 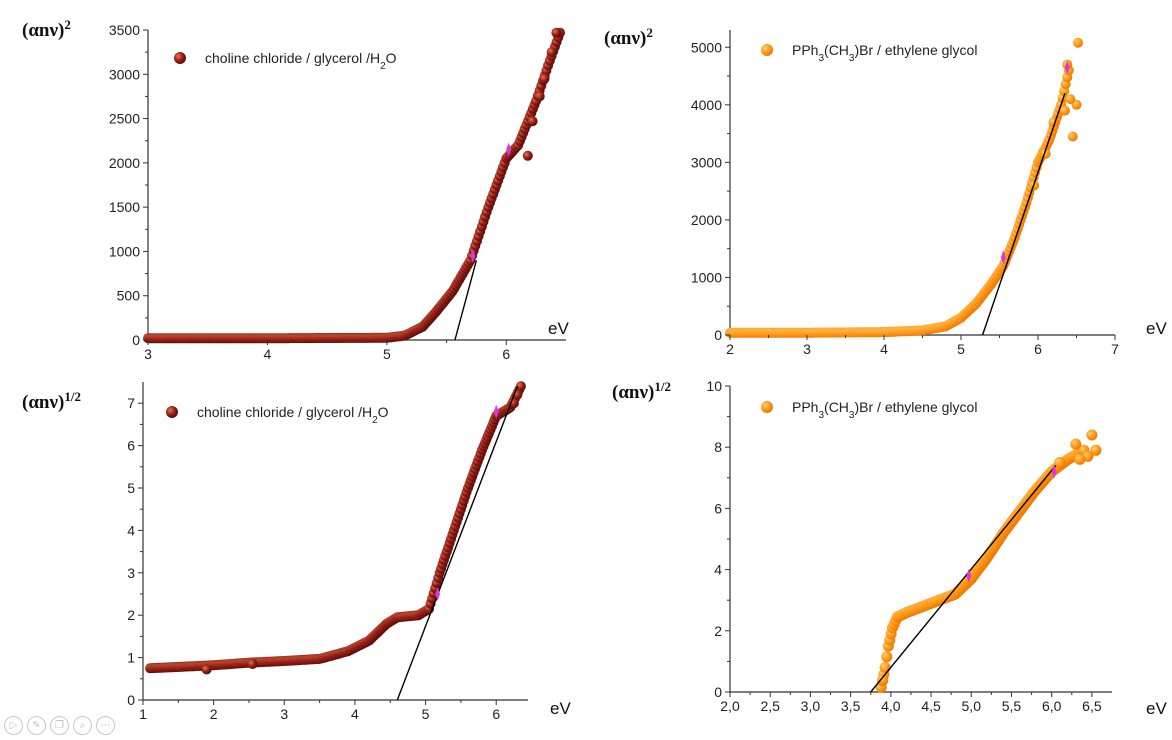 What do you see at coordinates (1052, 706) in the screenshot?
I see `x-tick-label: 6,0` at bounding box center [1052, 706].